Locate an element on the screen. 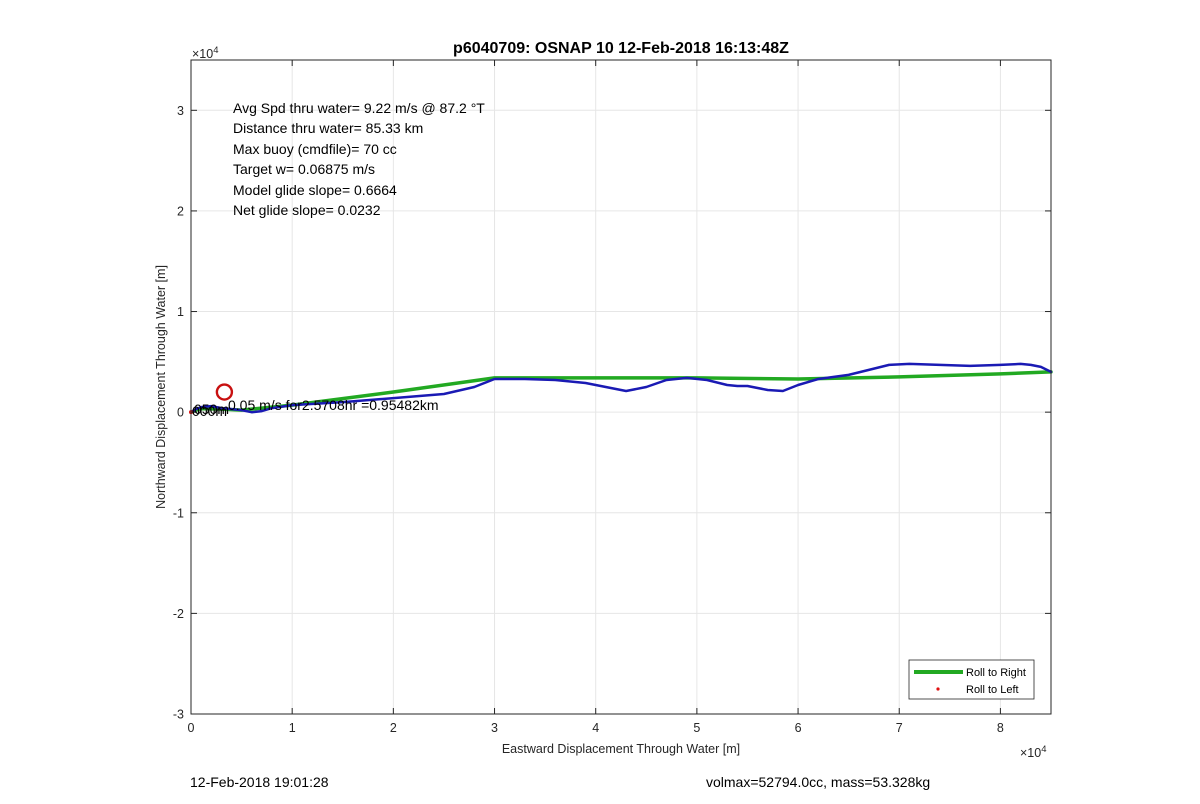 The width and height of the screenshot is (1200, 804). x-tick-label: 6 is located at coordinates (798, 728).